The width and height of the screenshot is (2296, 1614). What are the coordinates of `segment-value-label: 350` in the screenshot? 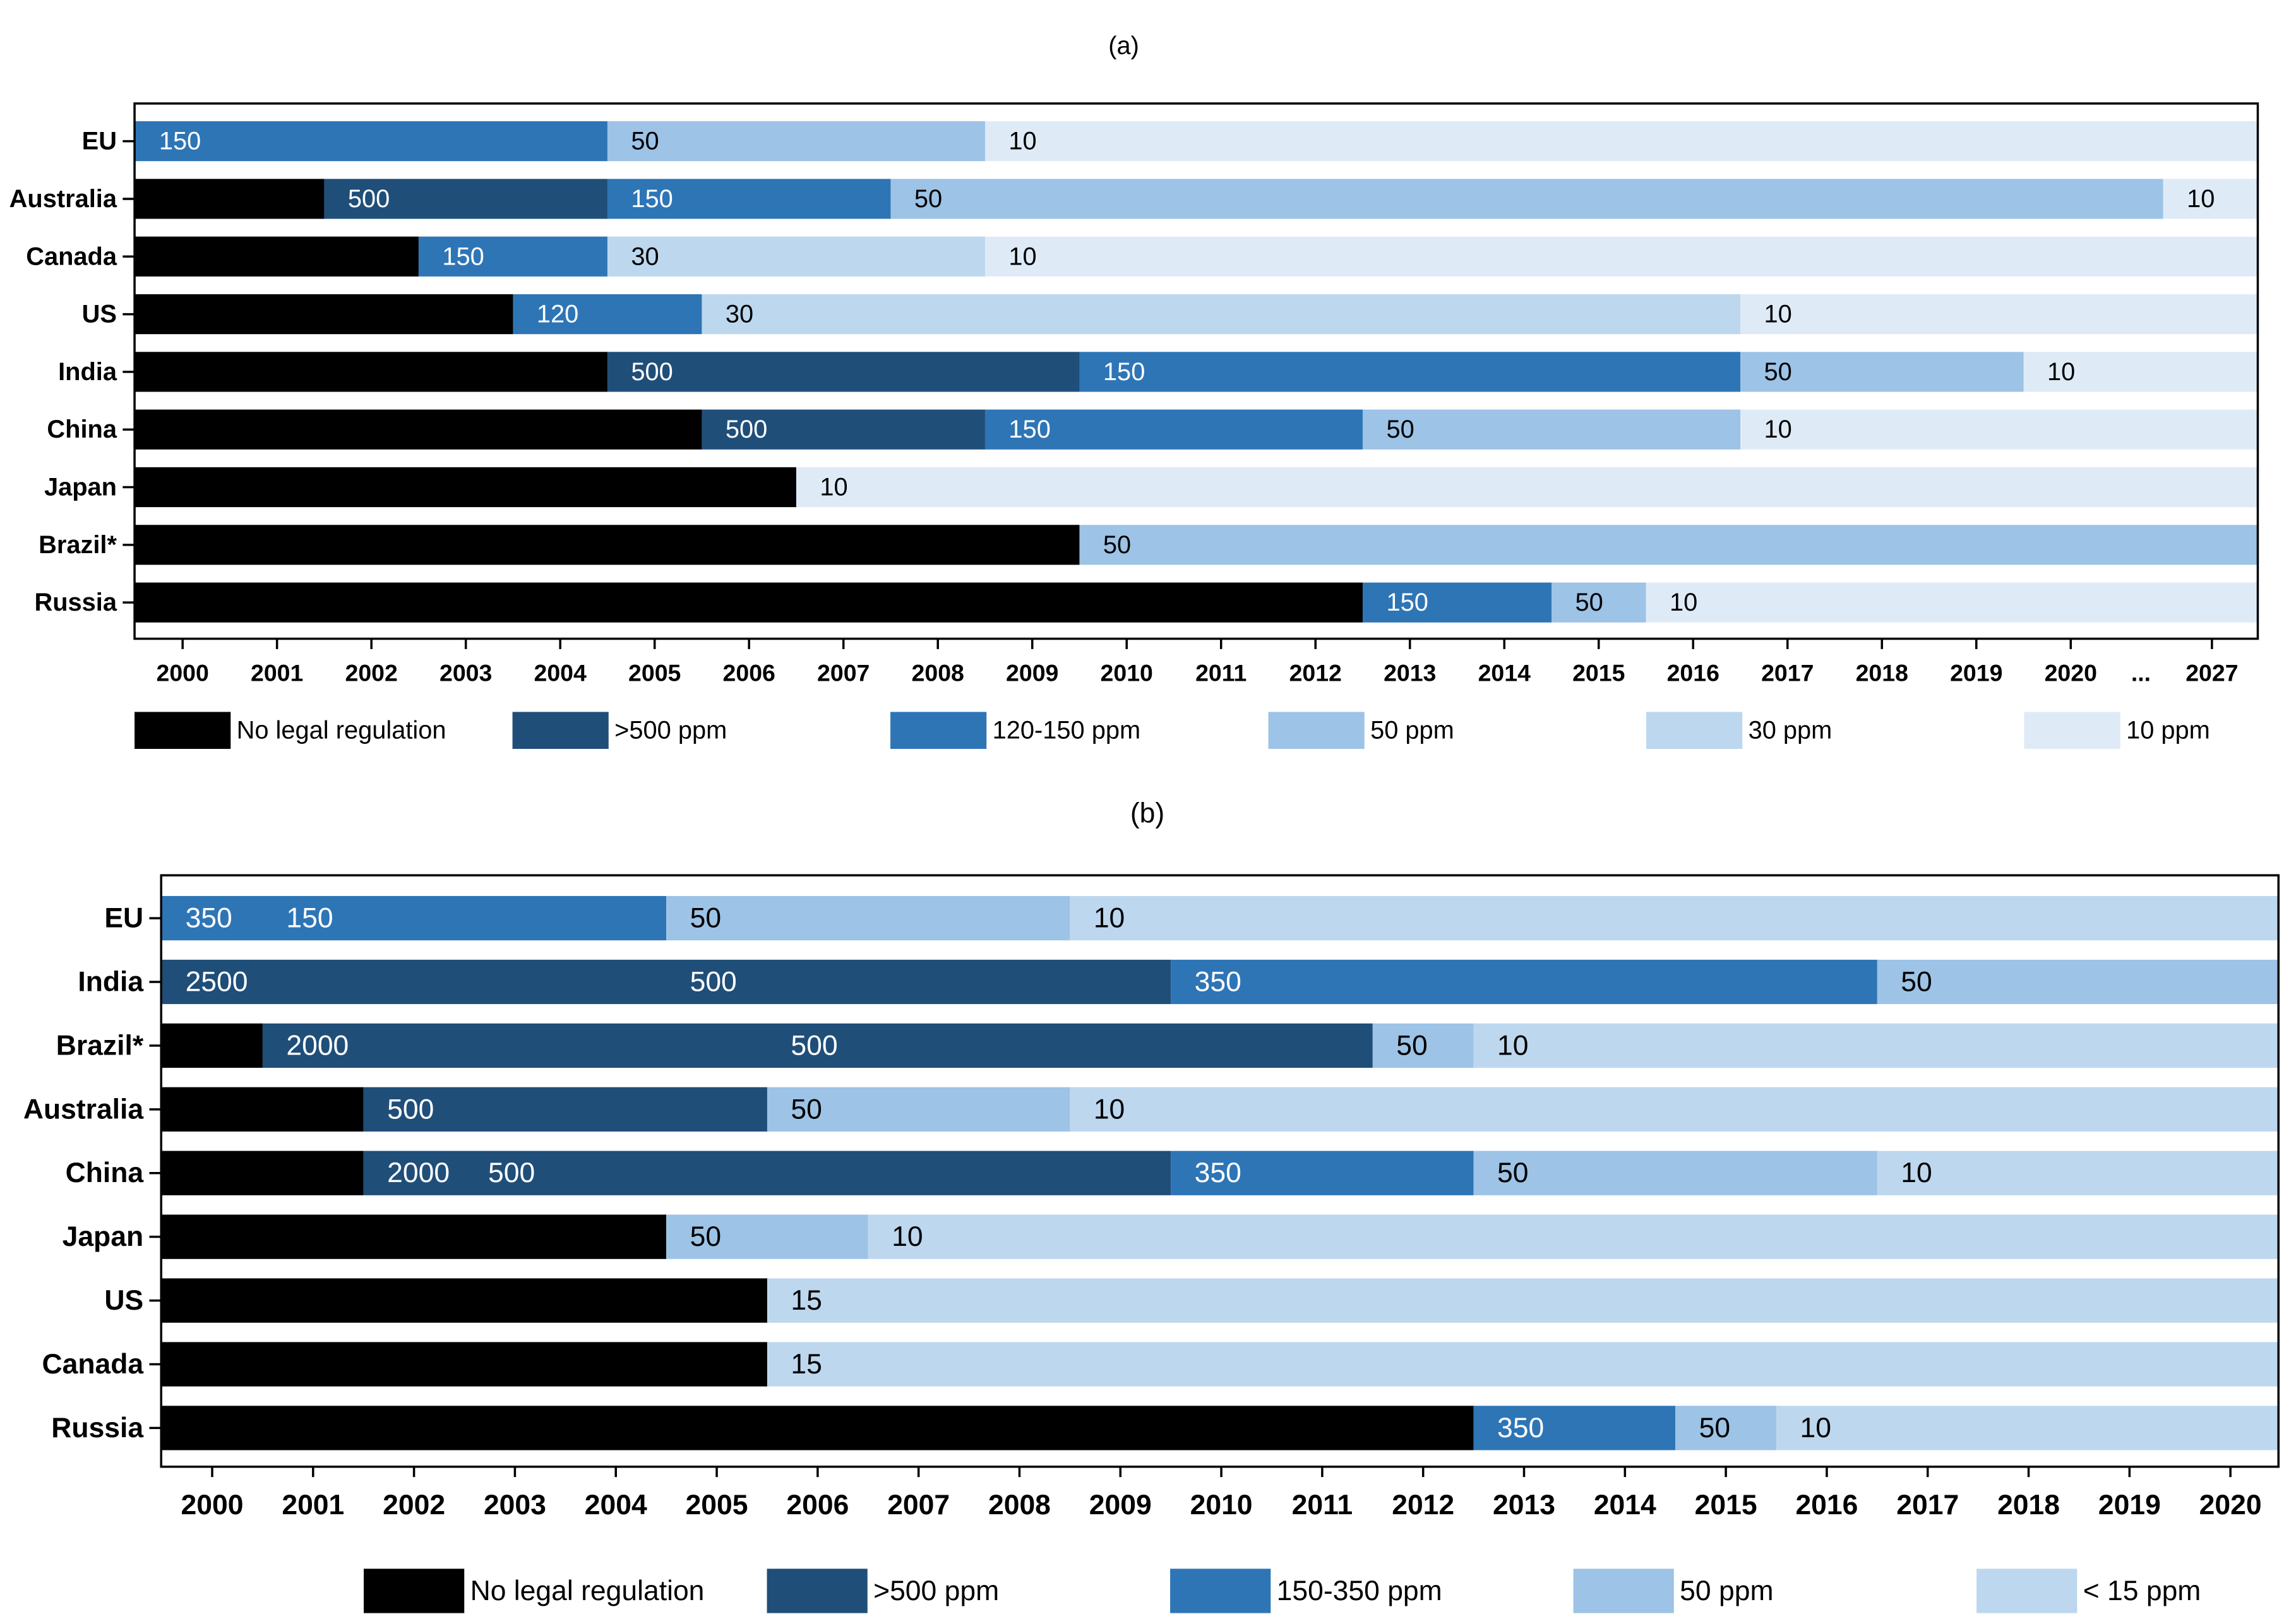 It's located at (1218, 981).